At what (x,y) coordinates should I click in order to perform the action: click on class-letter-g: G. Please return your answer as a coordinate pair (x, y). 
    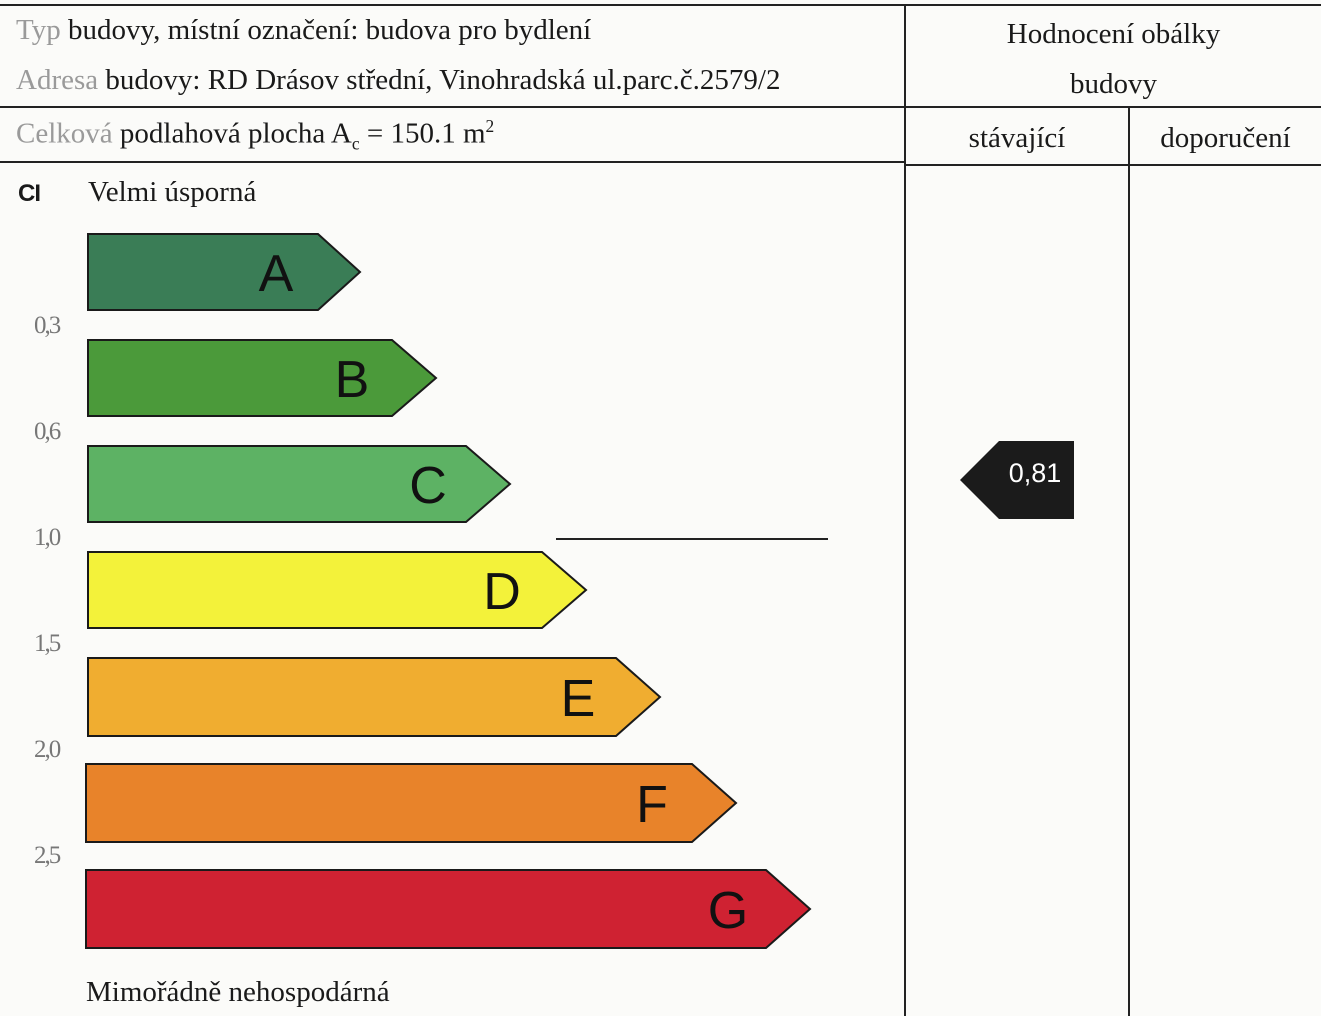
    Looking at the image, I should click on (728, 911).